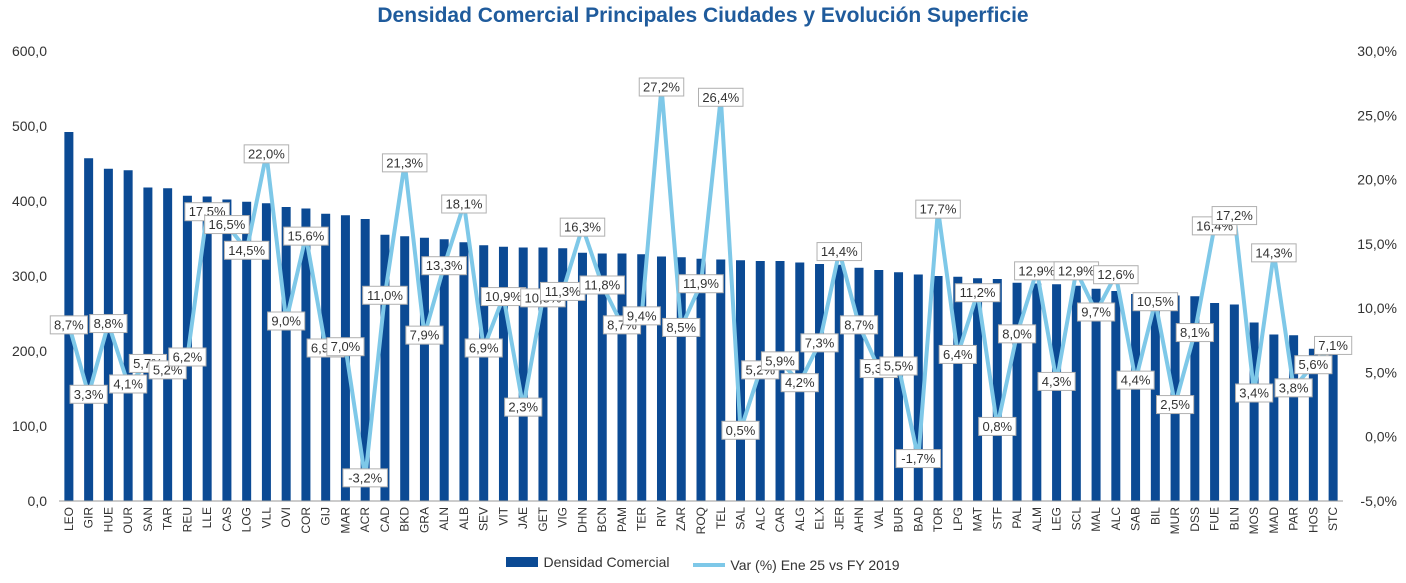 The image size is (1406, 583). Describe the element at coordinates (1155, 516) in the screenshot. I see `x-tick-label: BIL` at that location.